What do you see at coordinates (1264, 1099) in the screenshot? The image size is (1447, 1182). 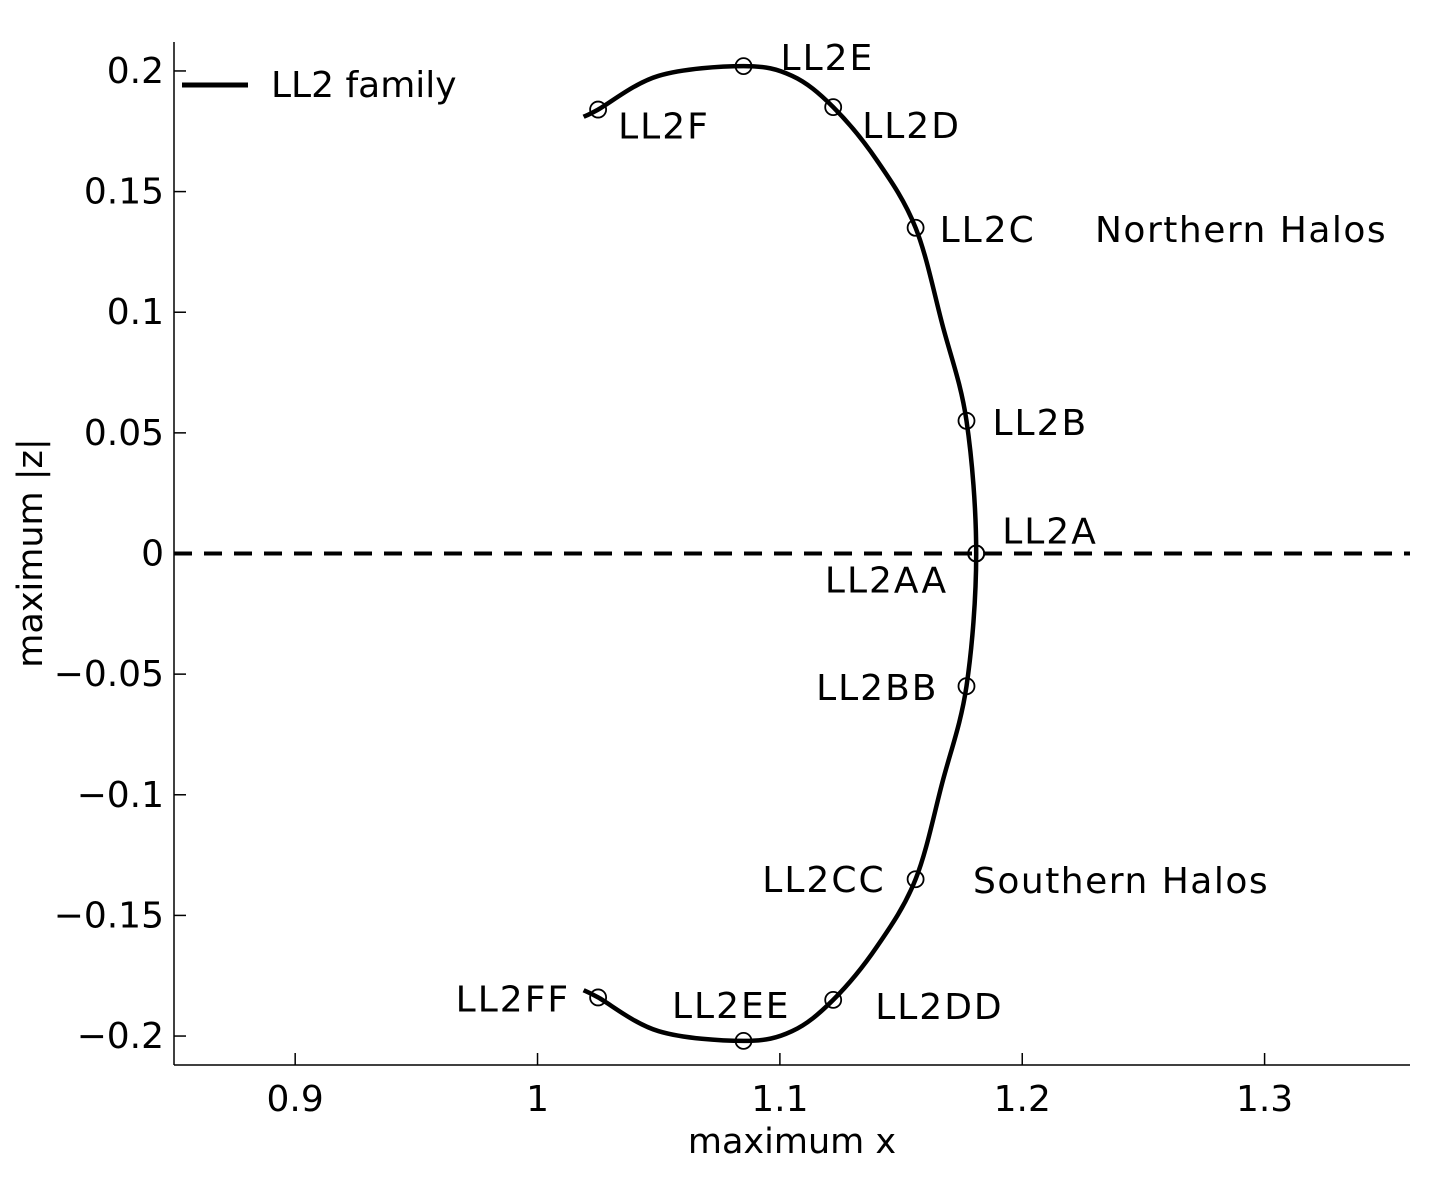 I see `x-tick-label: 1.3` at bounding box center [1264, 1099].